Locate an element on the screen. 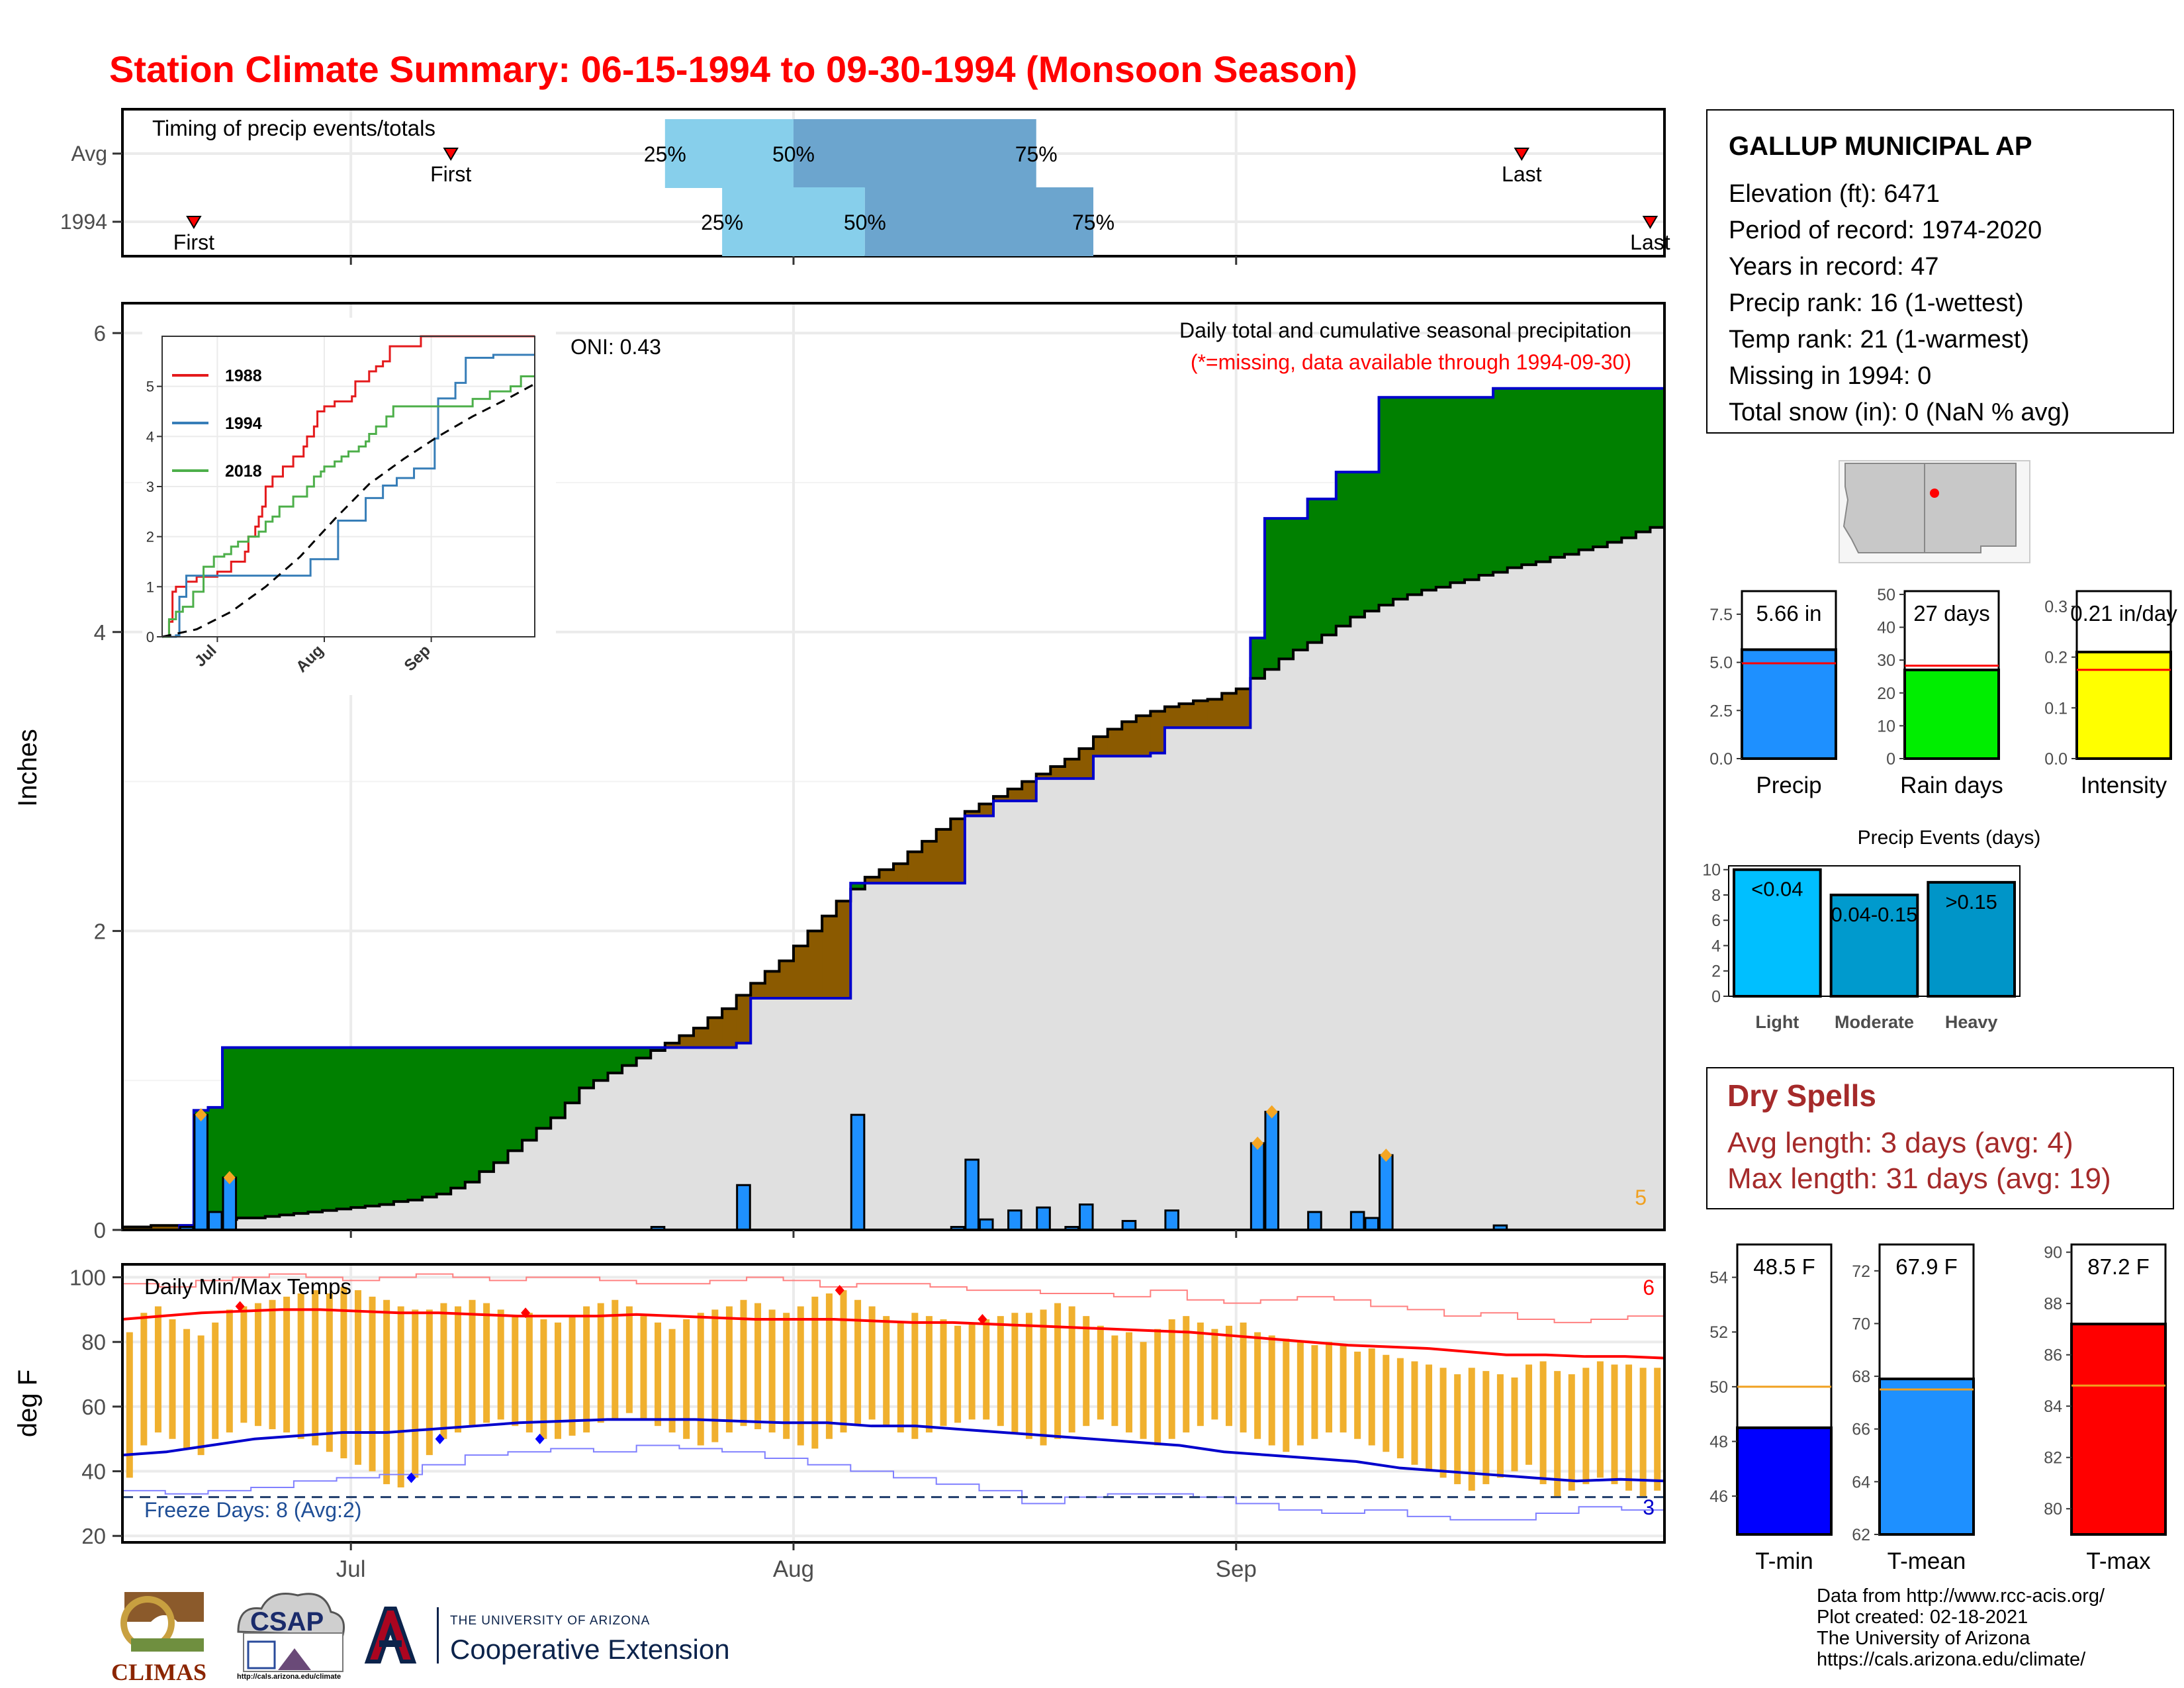 This screenshot has height=1688, width=2184. station-name: GALLUP MUNICIPAL AP is located at coordinates (1880, 146).